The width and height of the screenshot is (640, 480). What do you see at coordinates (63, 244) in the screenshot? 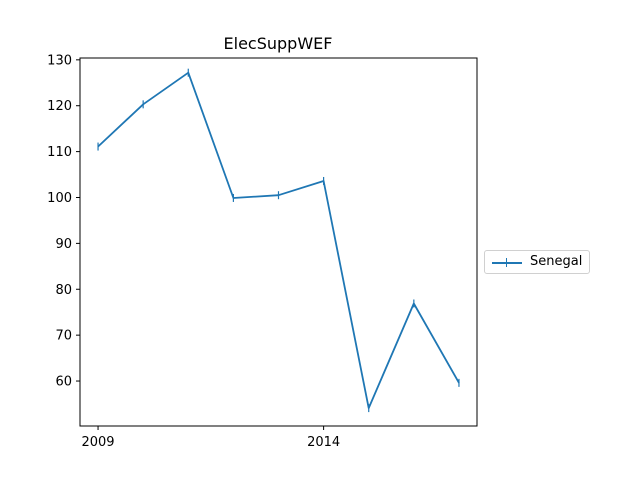
I see `y-tick-label: 90` at bounding box center [63, 244].